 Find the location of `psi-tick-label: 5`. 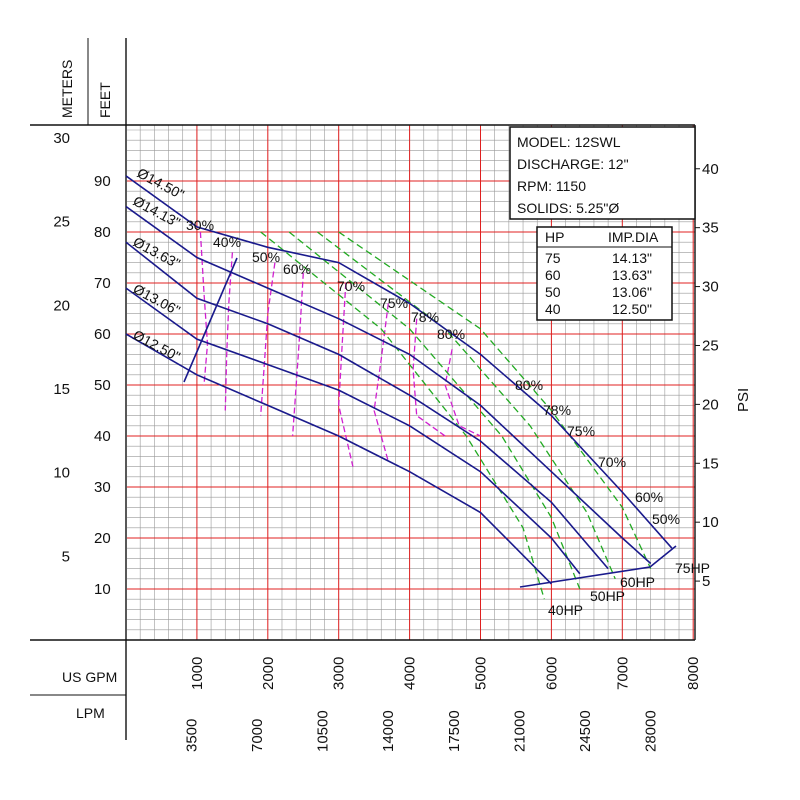

psi-tick-label: 5 is located at coordinates (706, 581).